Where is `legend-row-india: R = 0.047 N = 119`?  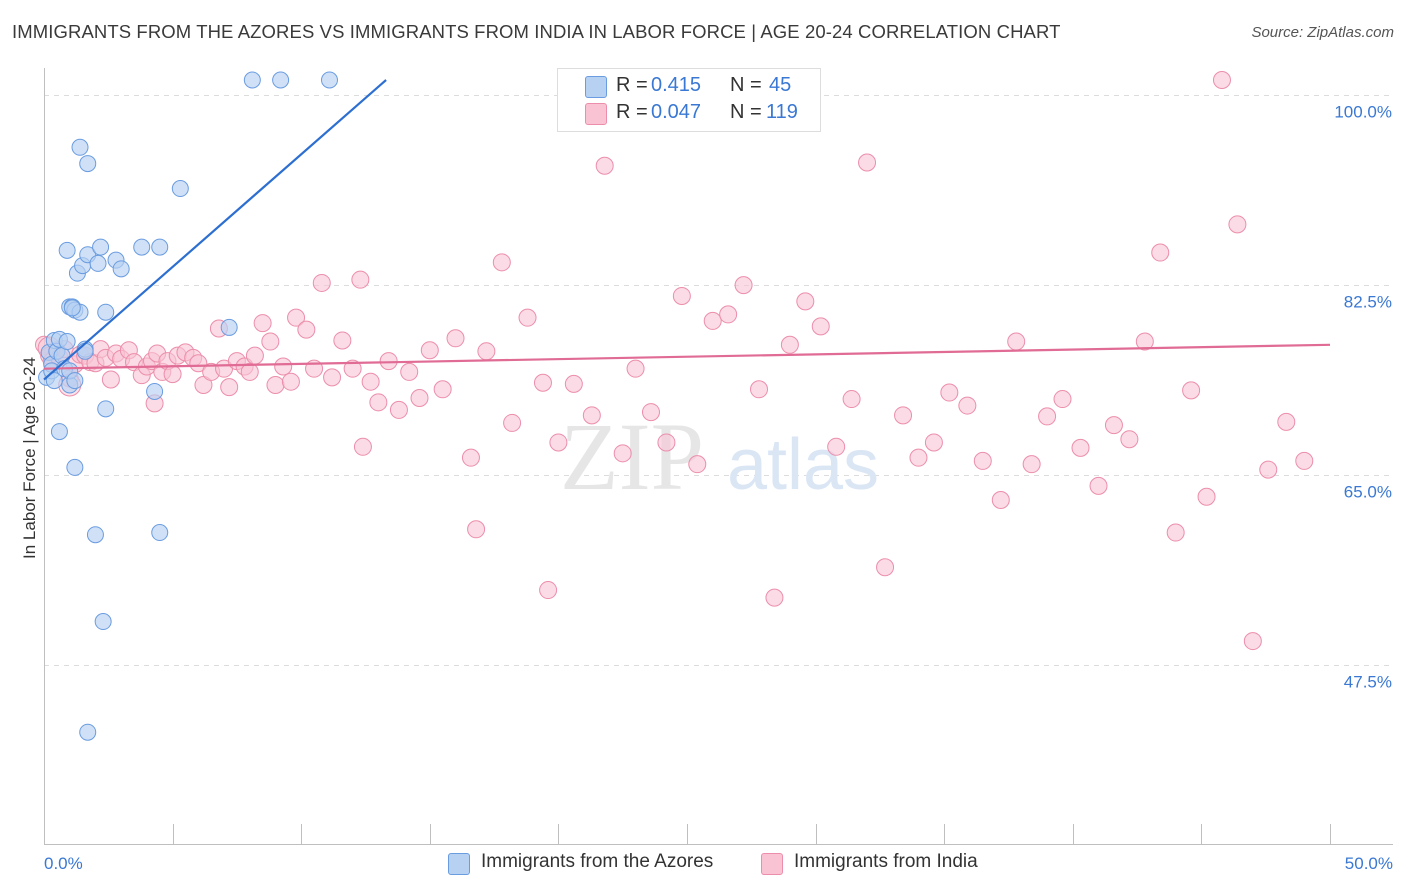 legend-row-india: R = 0.047 N = 119 is located at coordinates (689, 113).